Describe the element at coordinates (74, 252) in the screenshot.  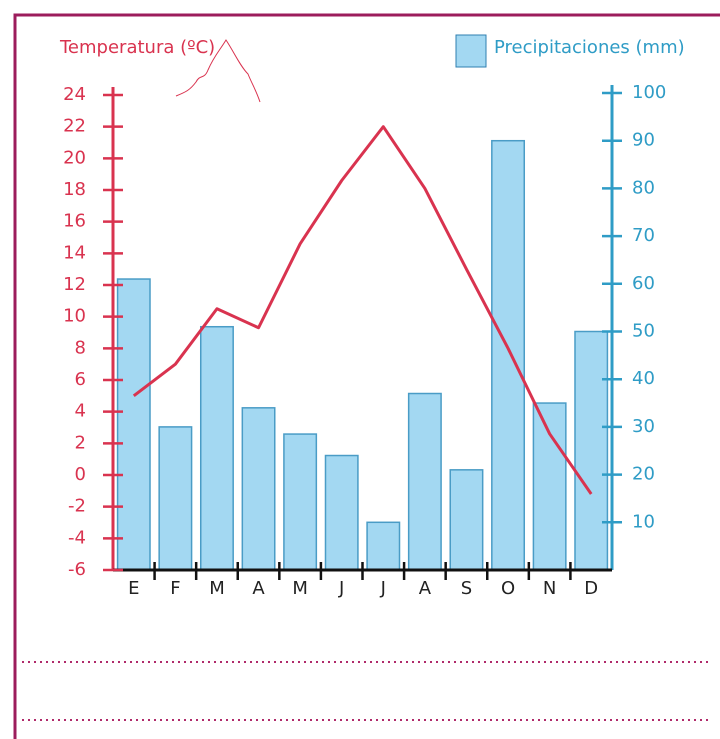
I see `y-tick-label: 14` at that location.